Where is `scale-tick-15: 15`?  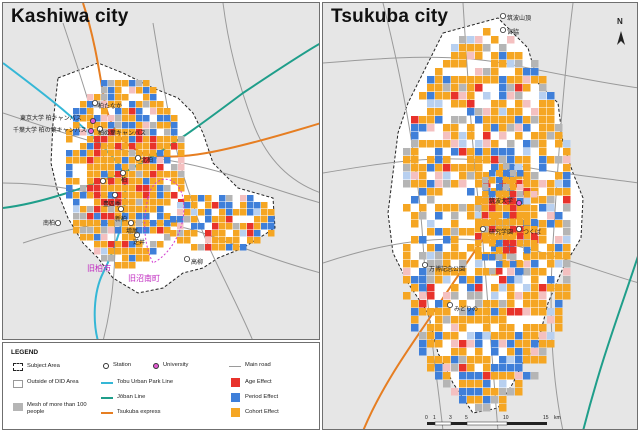
scale-tick-15: 15 is located at coordinates (546, 418).